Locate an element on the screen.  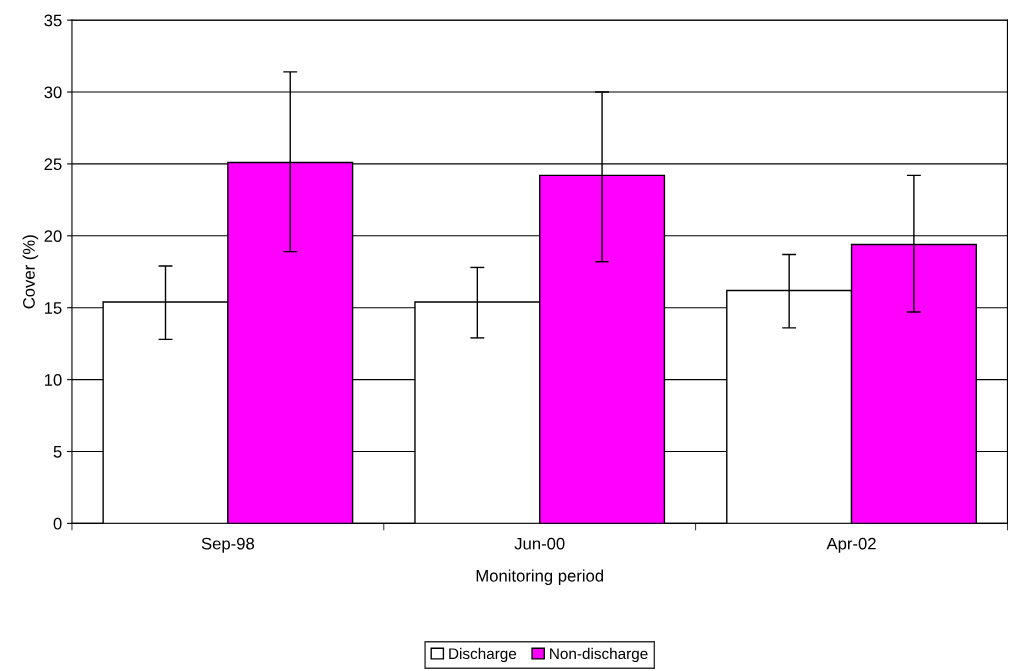
y-tick-label: 30 is located at coordinates (53, 92).